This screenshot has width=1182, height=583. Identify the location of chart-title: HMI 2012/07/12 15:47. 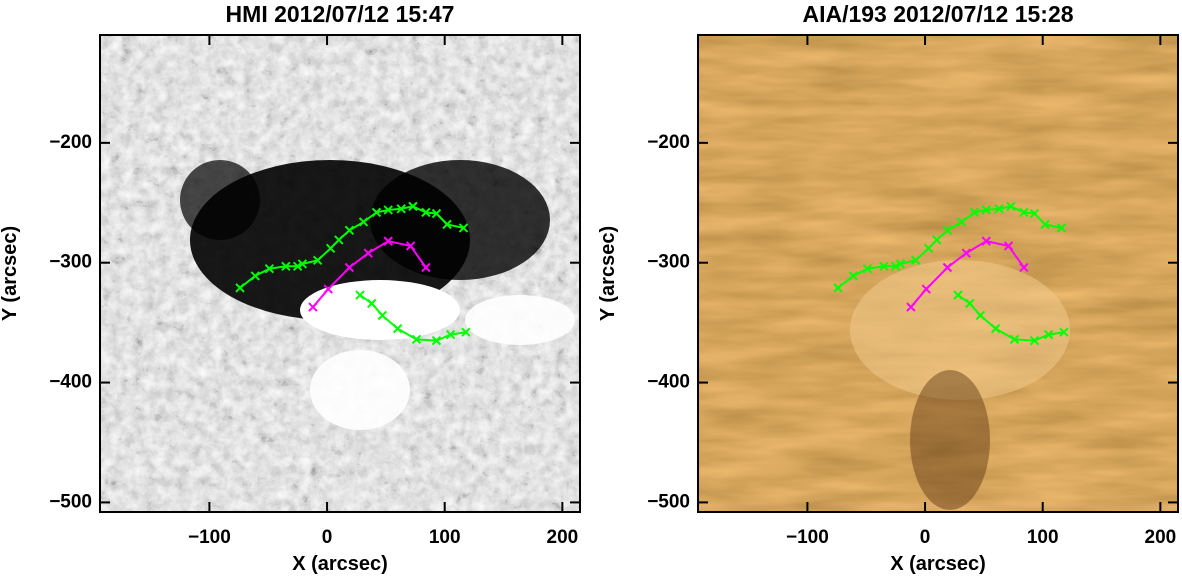
(340, 14).